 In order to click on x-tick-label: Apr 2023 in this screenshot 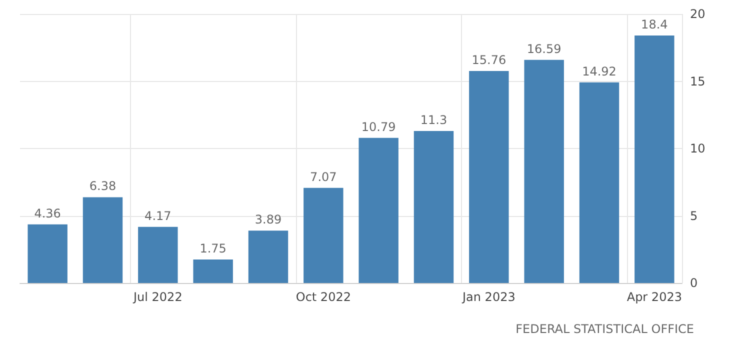, I will do `click(654, 297)`.